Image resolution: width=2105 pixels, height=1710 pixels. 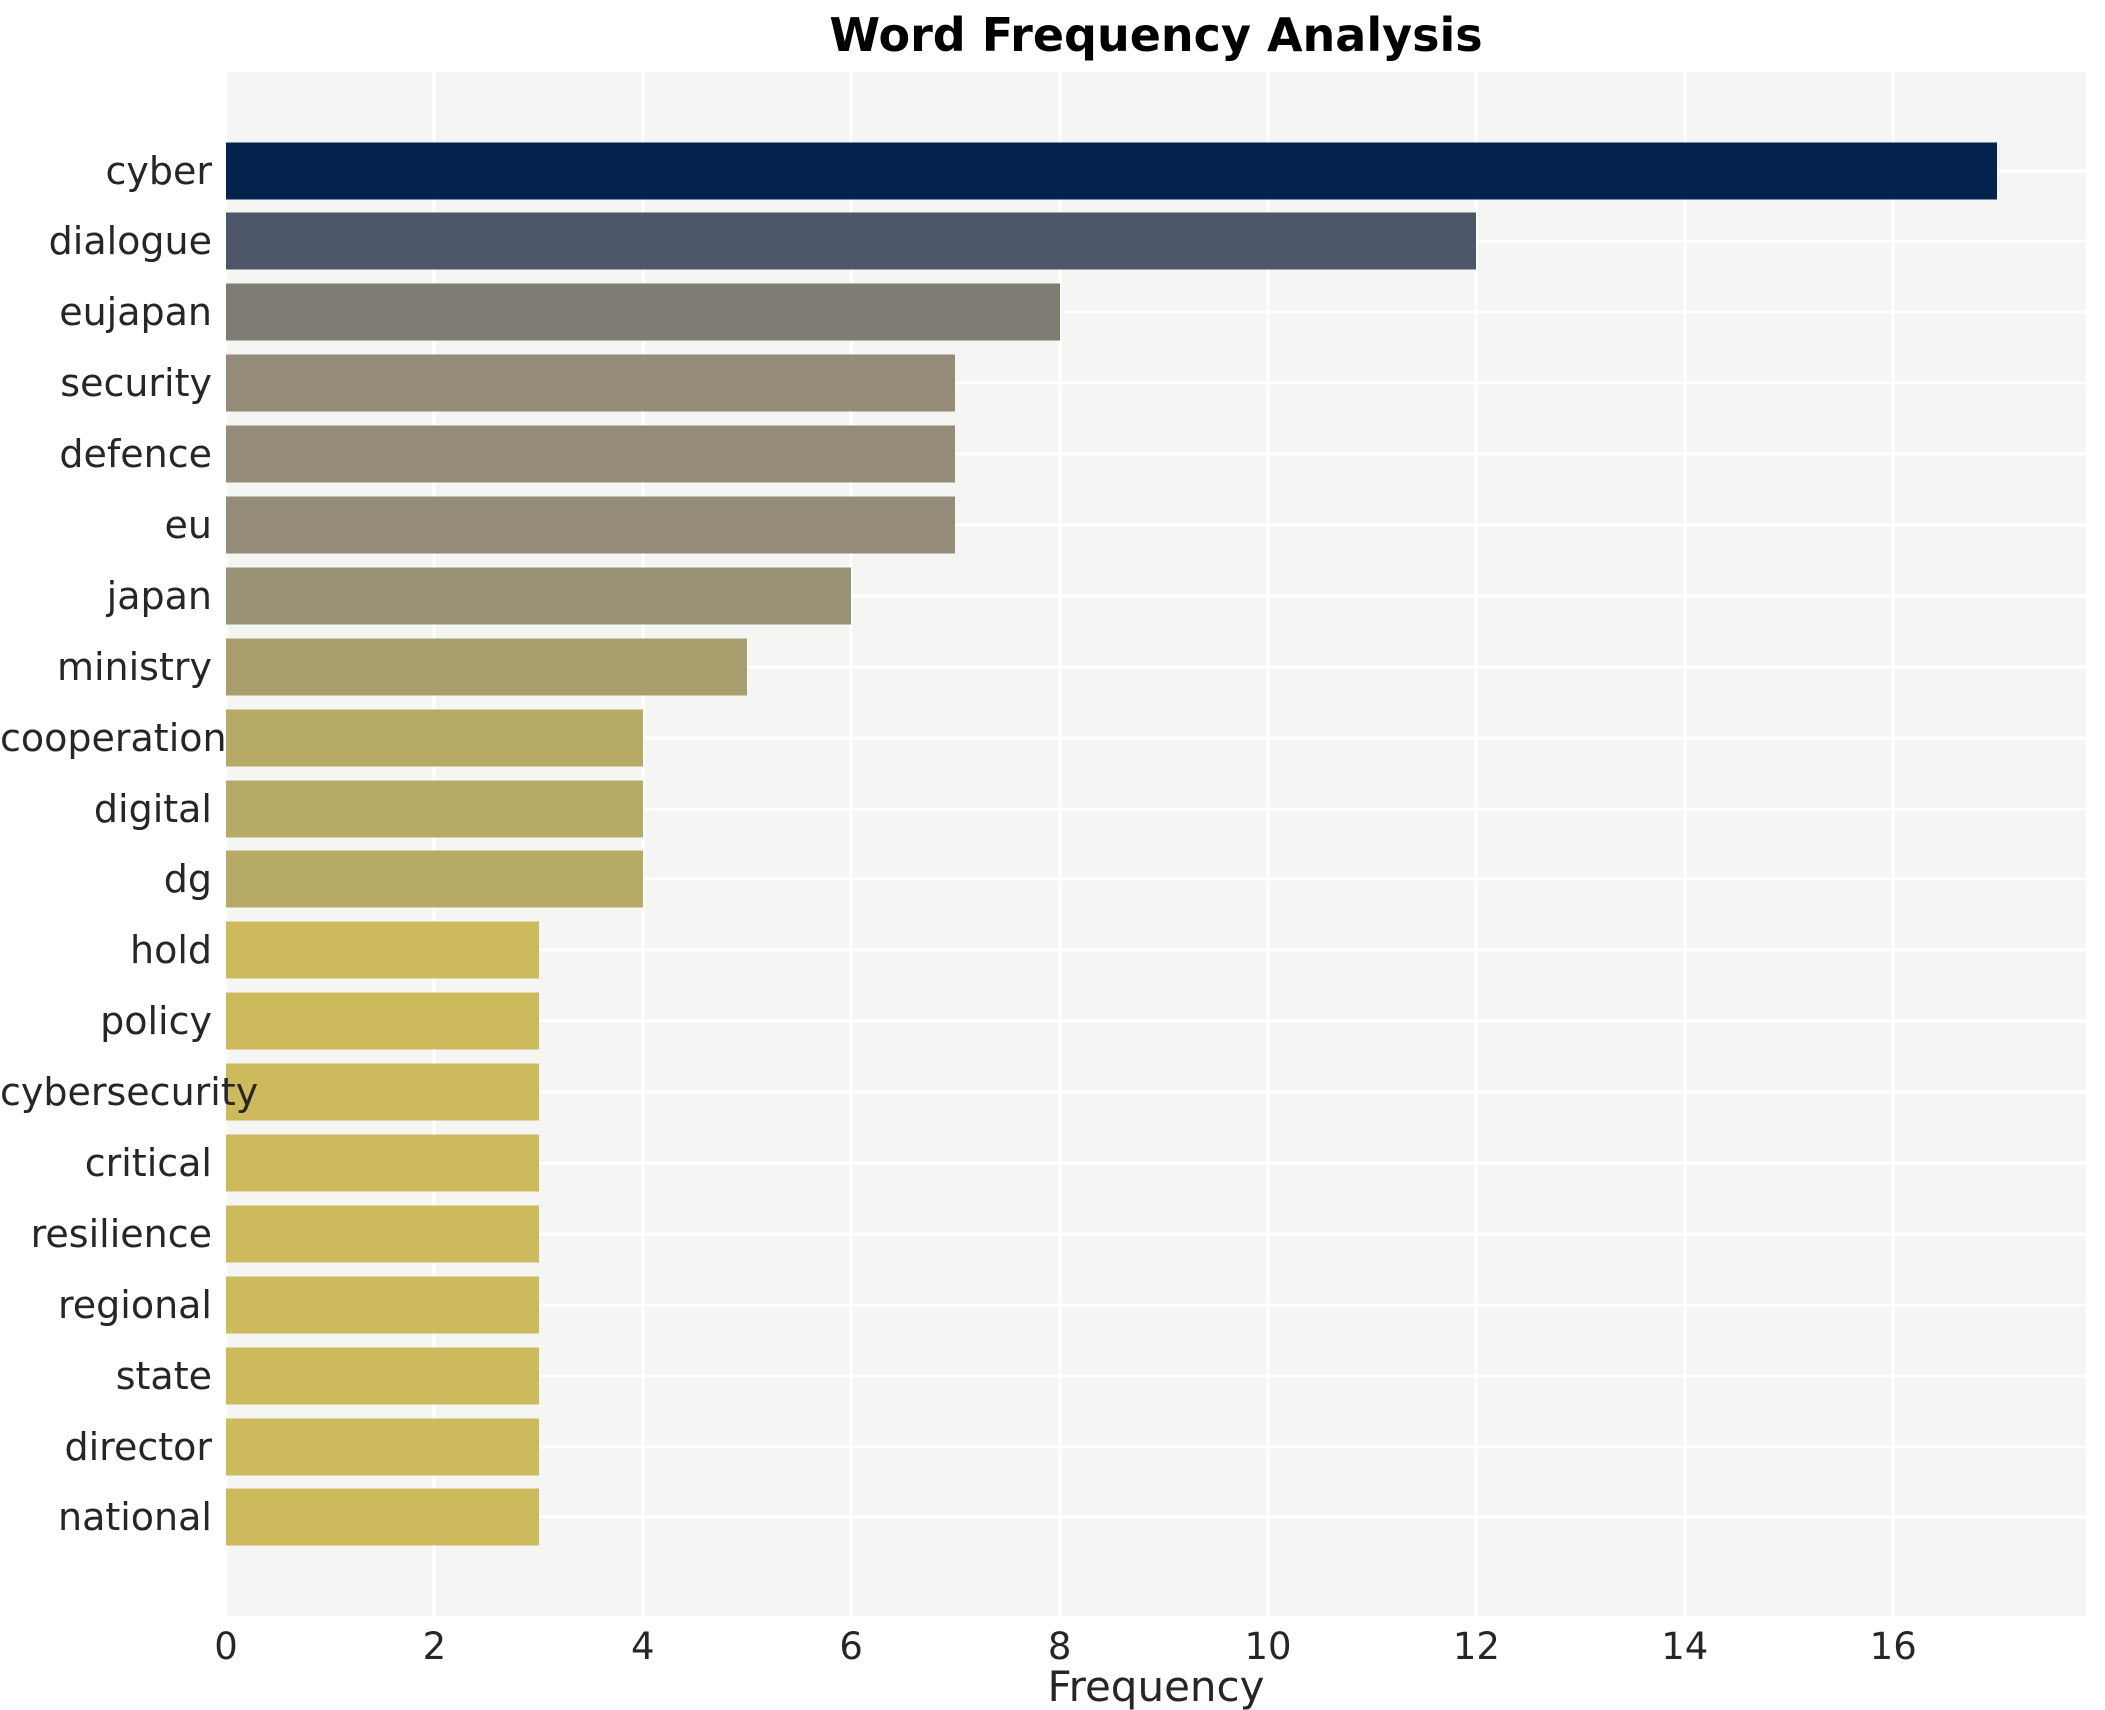 I want to click on y-tick-label-regional: regional, so click(x=134, y=1304).